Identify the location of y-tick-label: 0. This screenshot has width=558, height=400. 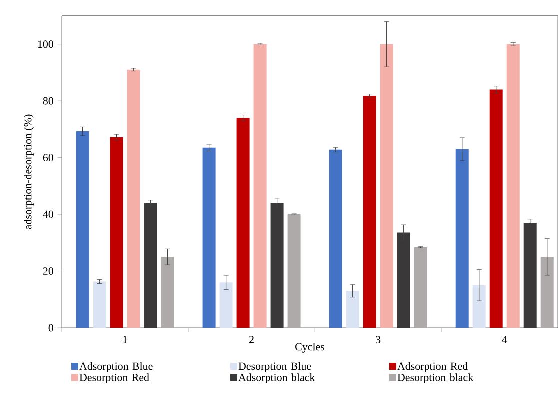
(51, 328).